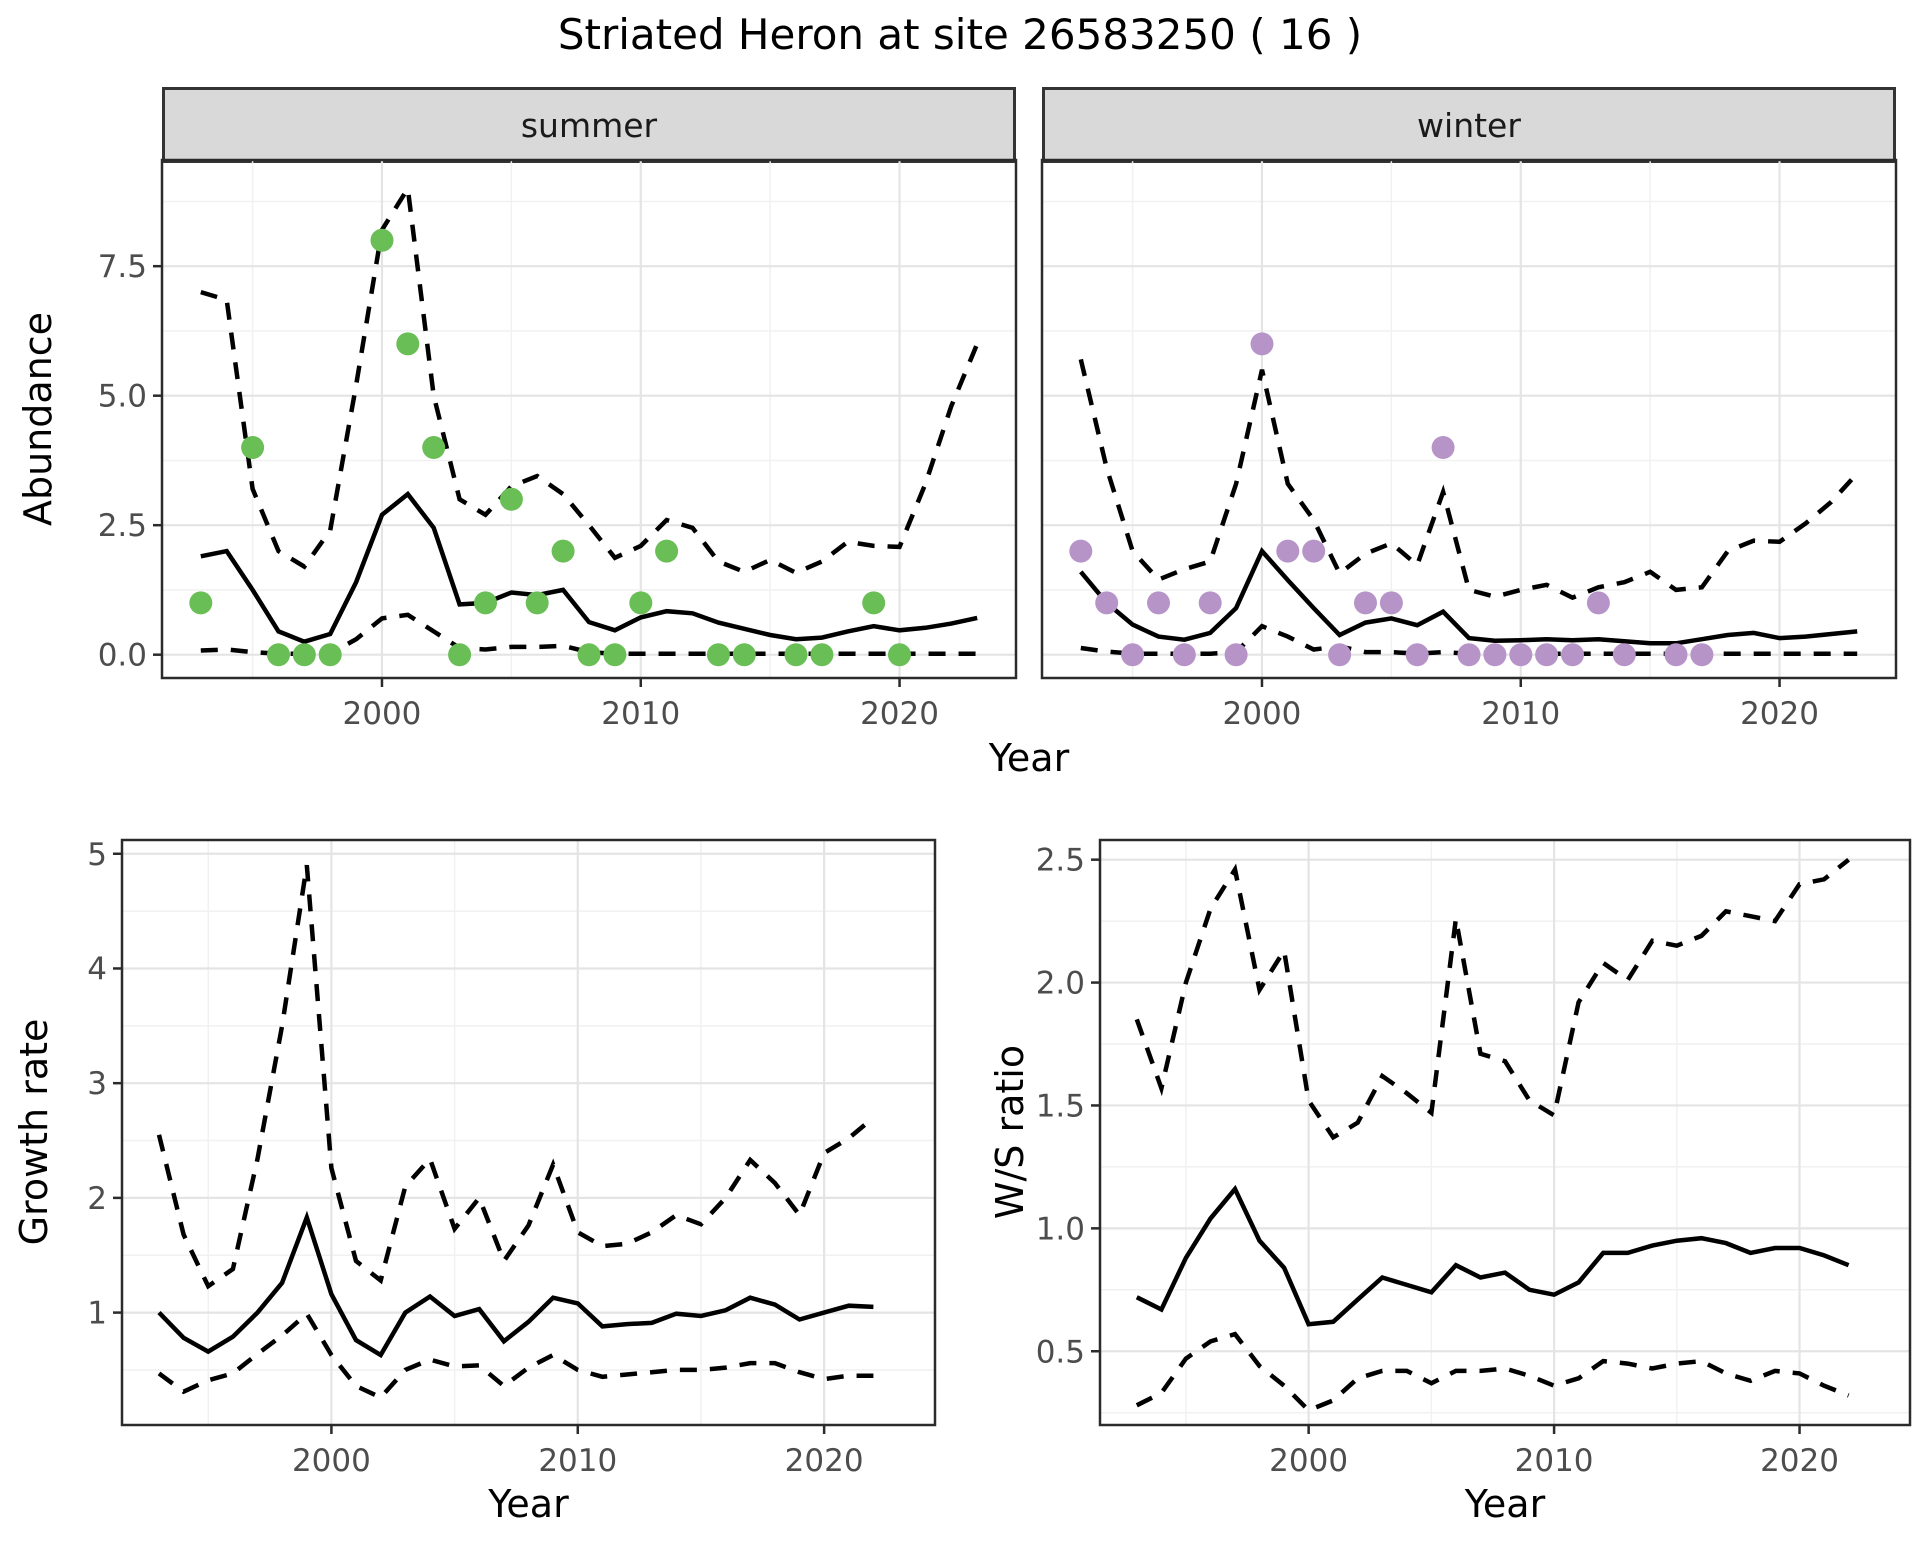 The image size is (1920, 1560). What do you see at coordinates (528, 1504) in the screenshot?
I see `x-axis-title-year-growth: Year` at bounding box center [528, 1504].